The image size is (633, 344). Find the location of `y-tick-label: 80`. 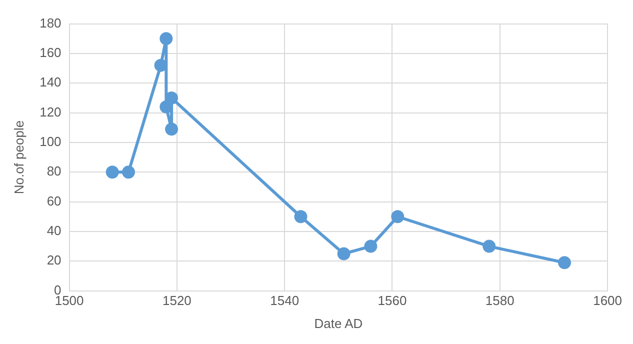

y-tick-label: 80 is located at coordinates (54, 171).